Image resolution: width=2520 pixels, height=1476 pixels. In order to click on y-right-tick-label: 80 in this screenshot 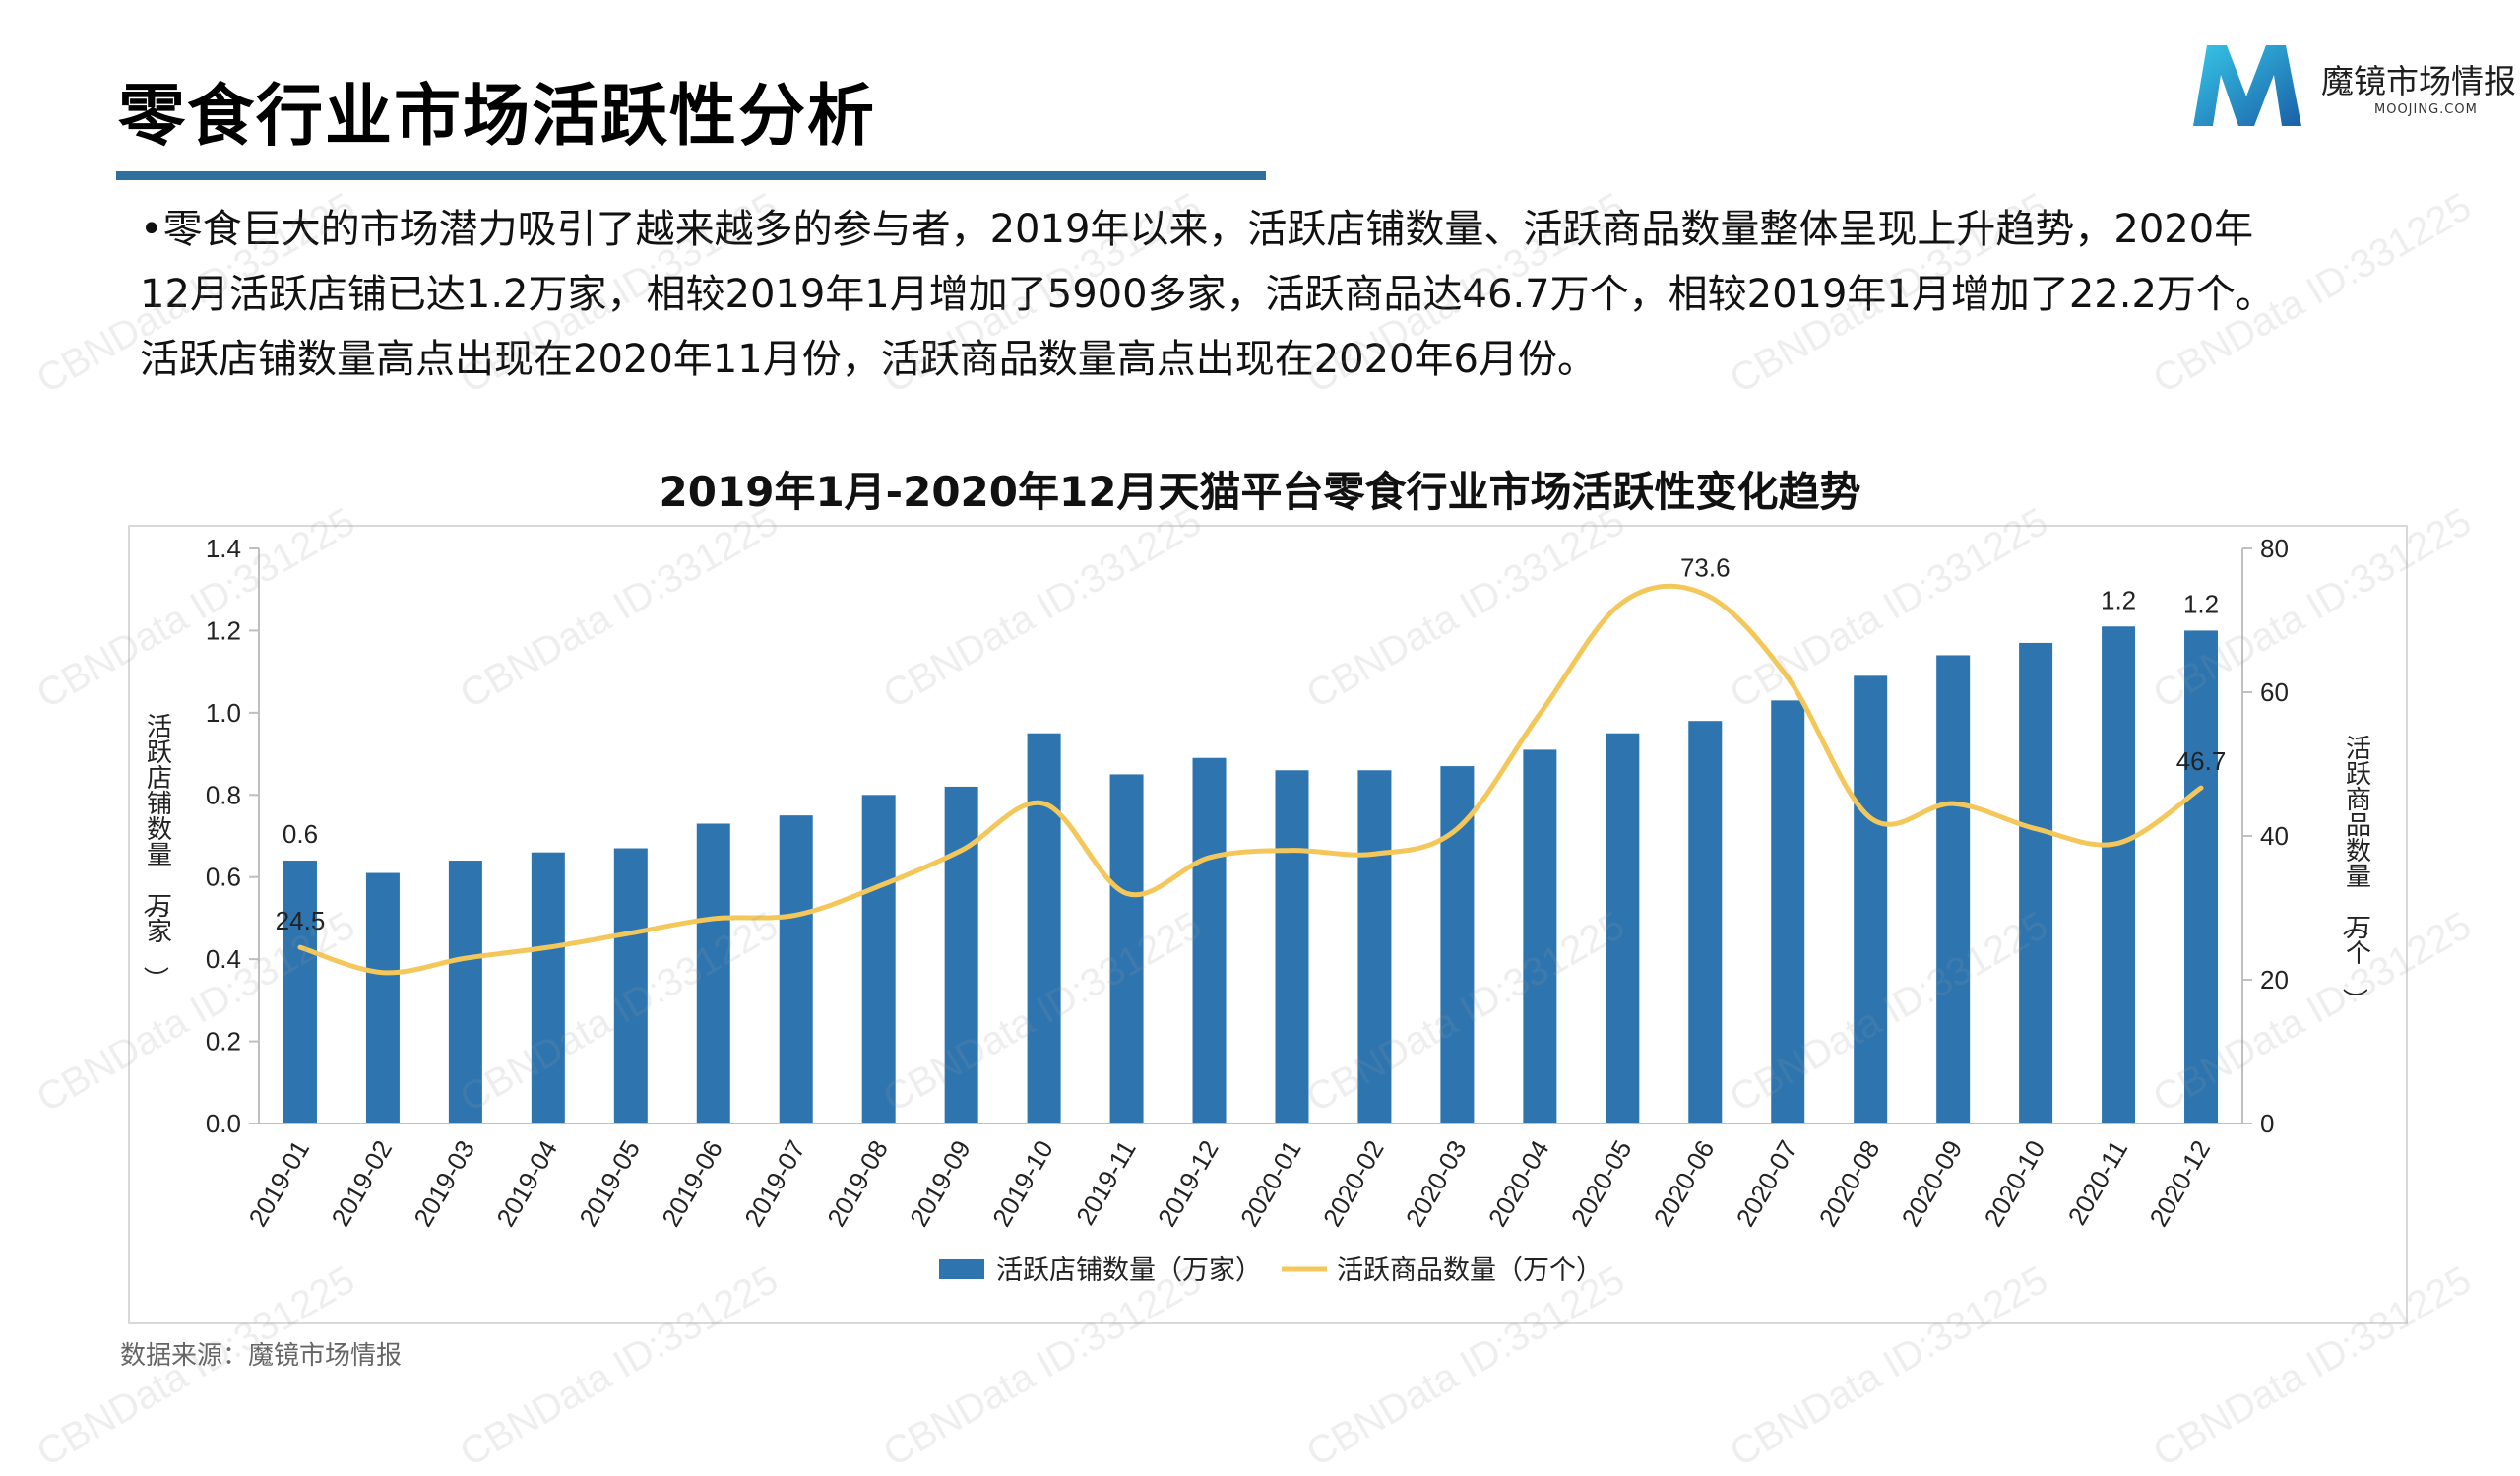, I will do `click(2274, 548)`.